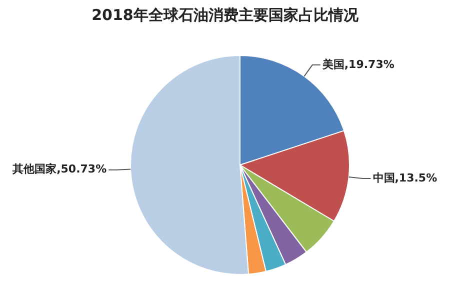 The width and height of the screenshot is (450, 300). Describe the element at coordinates (405, 177) in the screenshot. I see `slice-label: 中国,13.5%` at that location.